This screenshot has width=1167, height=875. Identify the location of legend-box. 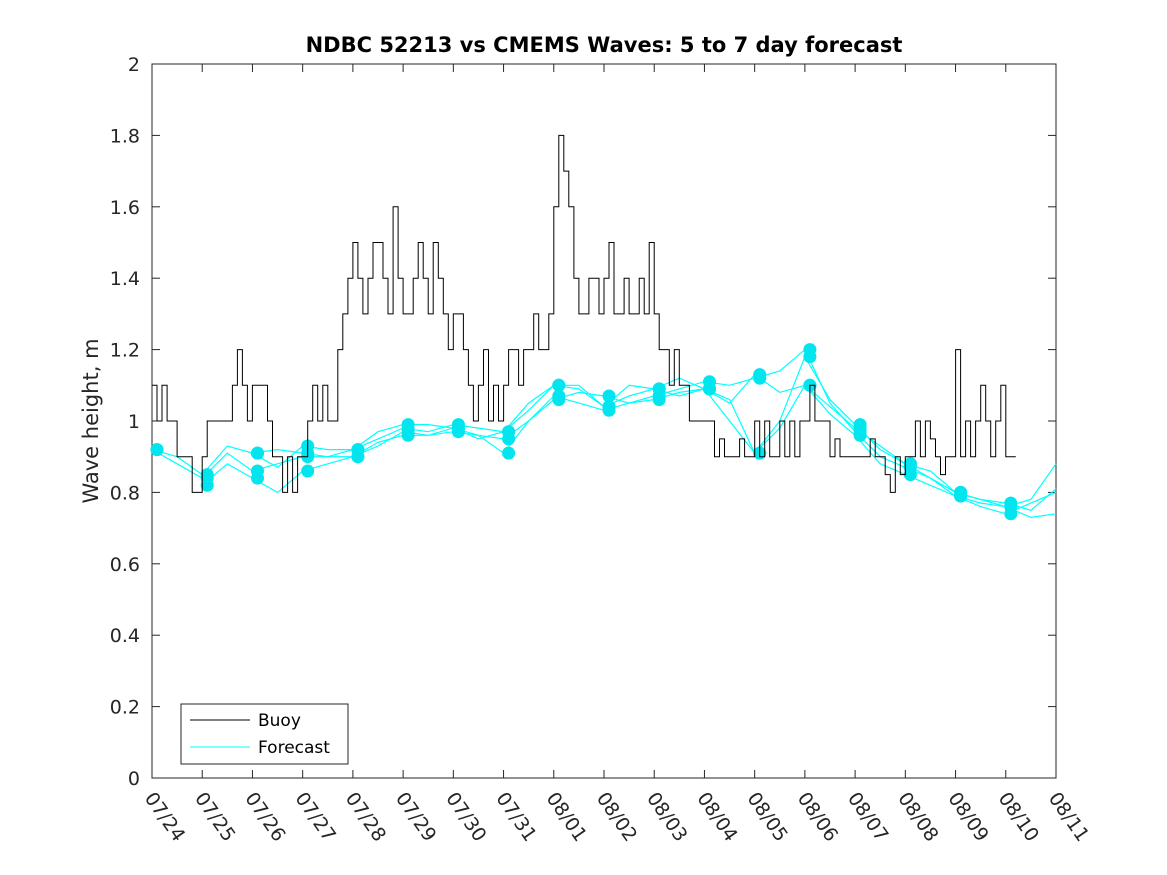
(264, 734).